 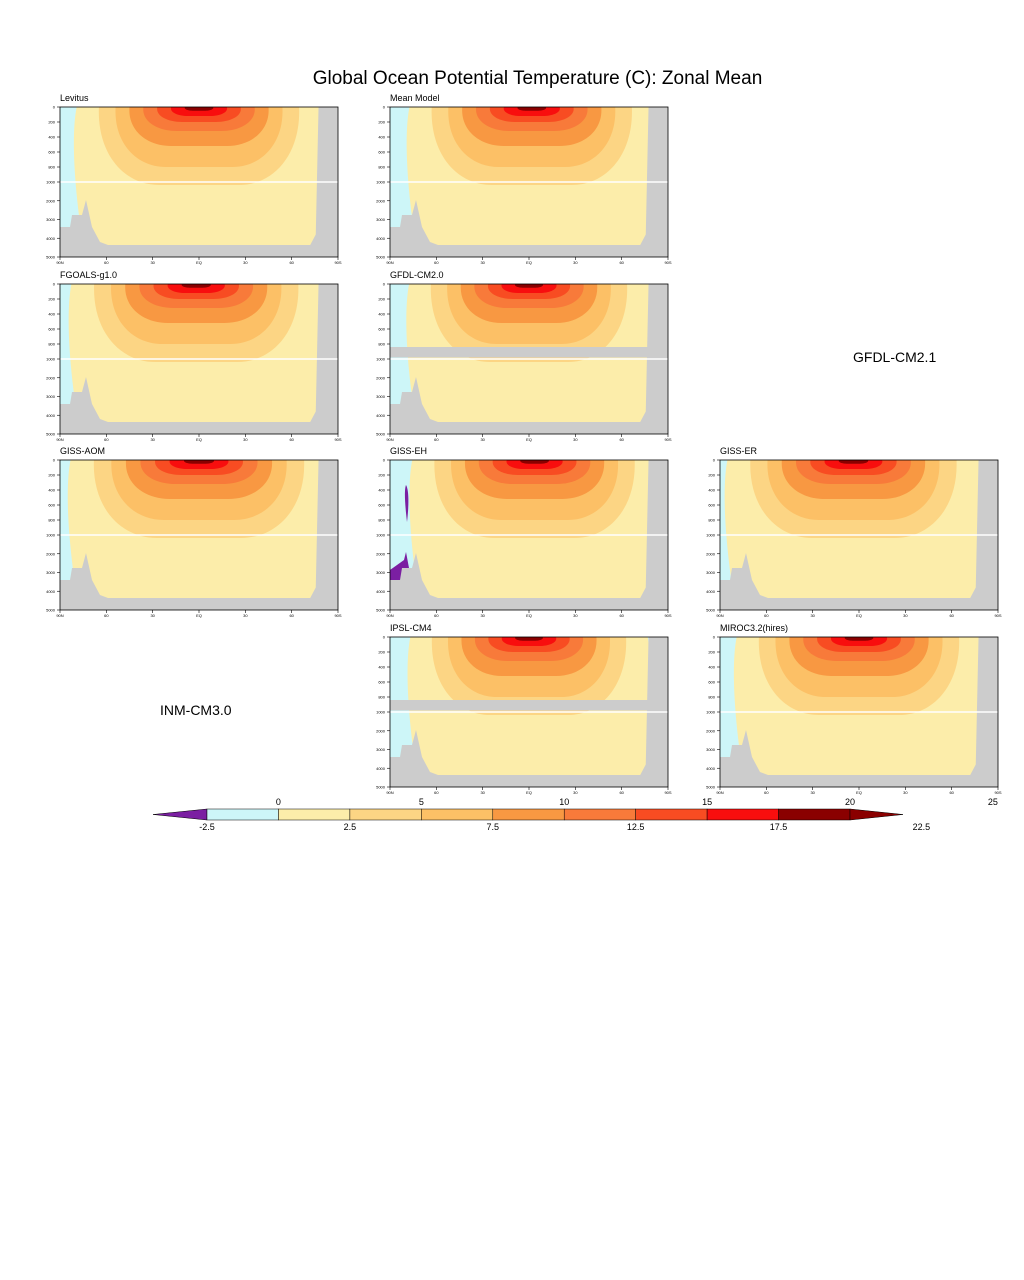 What do you see at coordinates (408, 451) in the screenshot?
I see `panel-title: GISS-EH` at bounding box center [408, 451].